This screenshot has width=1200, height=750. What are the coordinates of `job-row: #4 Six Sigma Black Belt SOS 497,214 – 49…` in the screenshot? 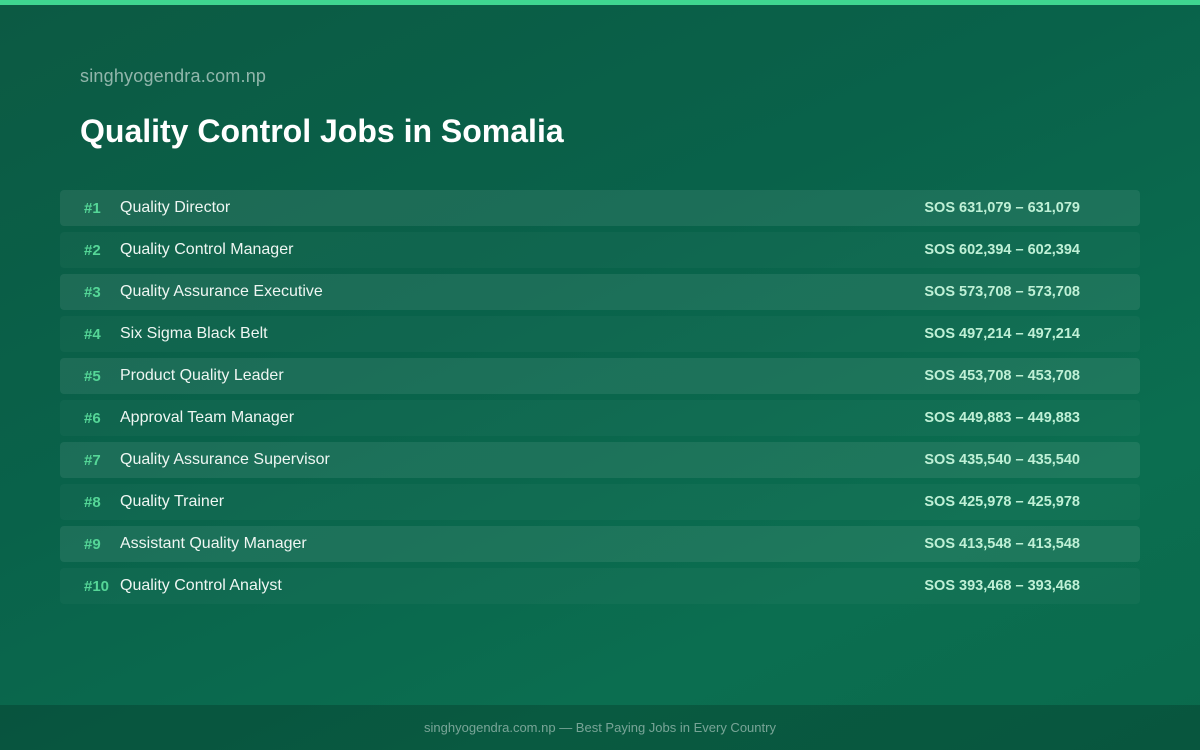 It's located at (600, 334).